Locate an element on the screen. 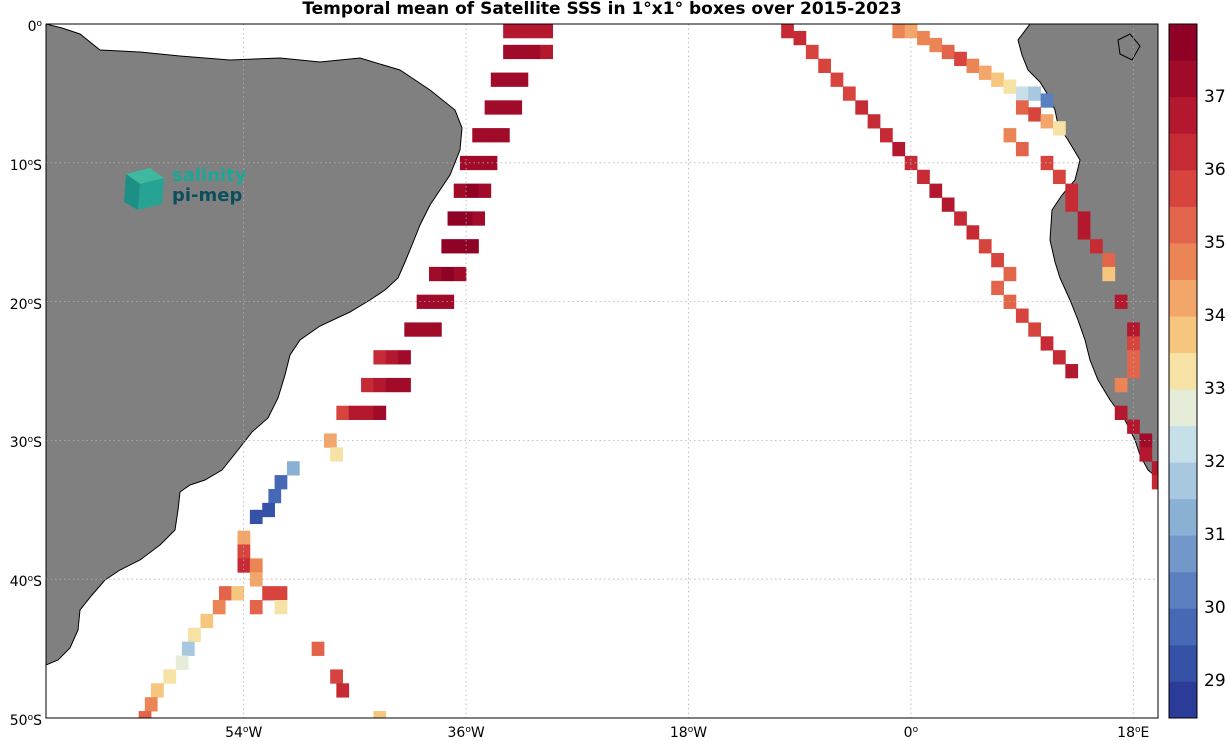  latitude-tick-label: 0o is located at coordinates (34, 27).